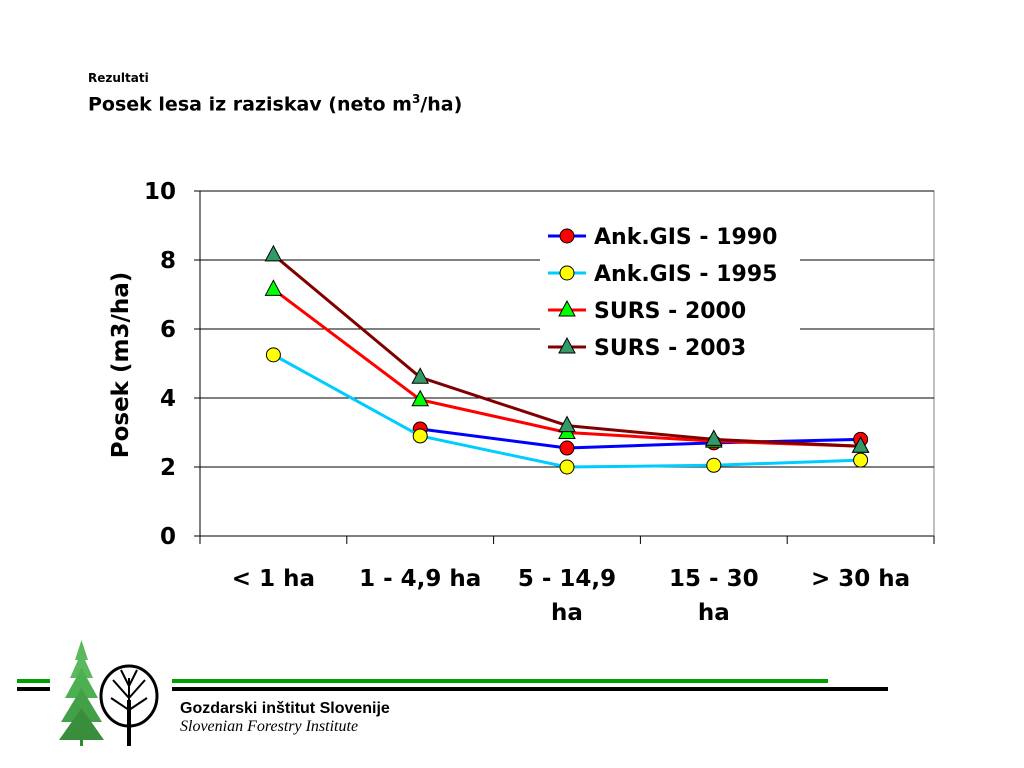  I want to click on institute-logo, so click(109, 693).